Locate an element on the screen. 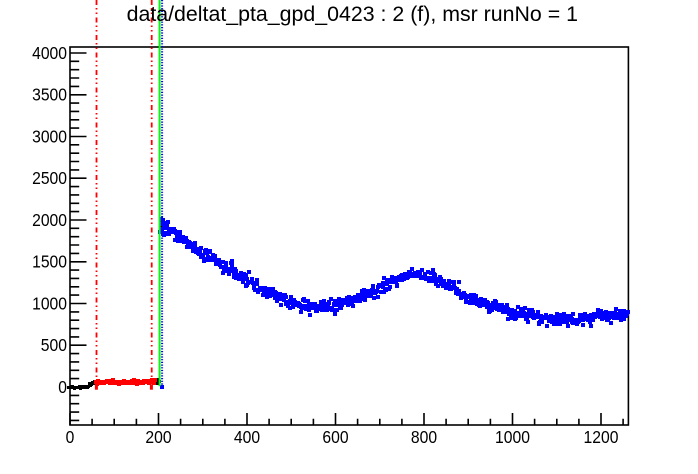 The width and height of the screenshot is (698, 474). svg-text: 600 is located at coordinates (335, 437).